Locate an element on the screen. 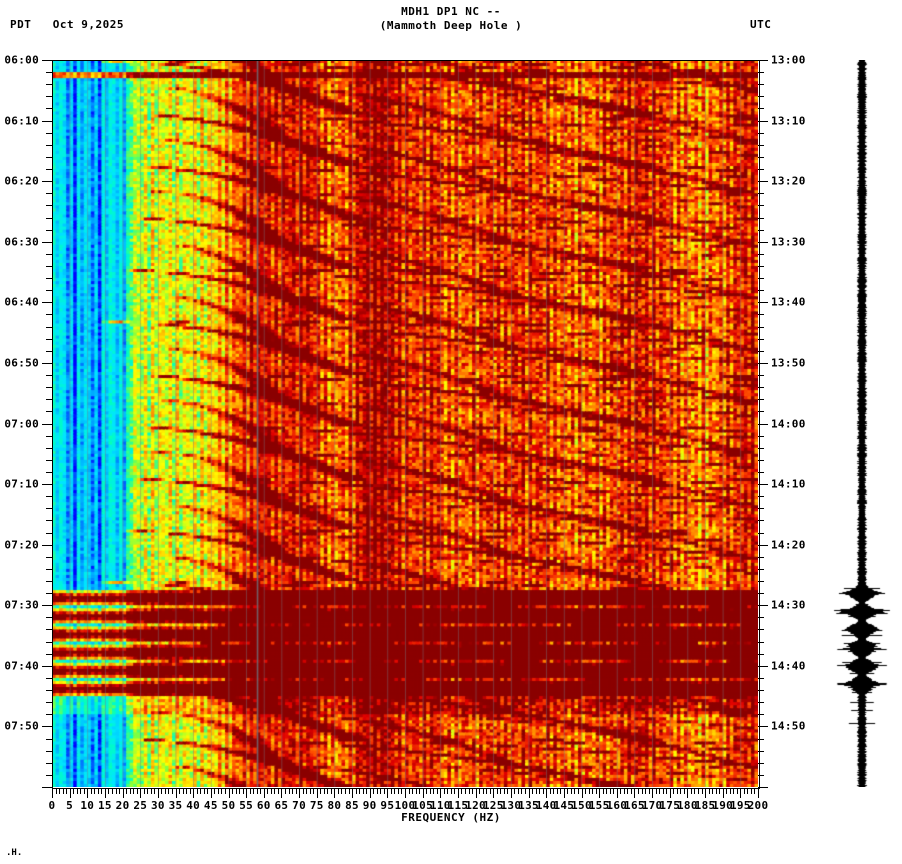 The height and width of the screenshot is (864, 902). freq-tick-label: 50 is located at coordinates (228, 805).